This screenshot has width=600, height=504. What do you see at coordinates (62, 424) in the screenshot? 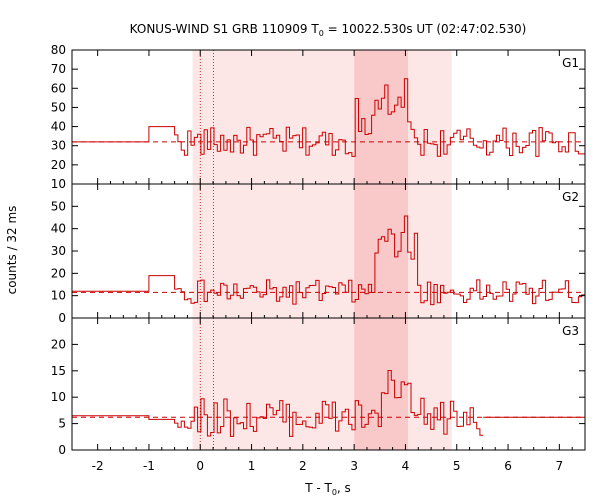
I see `y-tick-label: 5` at bounding box center [62, 424].